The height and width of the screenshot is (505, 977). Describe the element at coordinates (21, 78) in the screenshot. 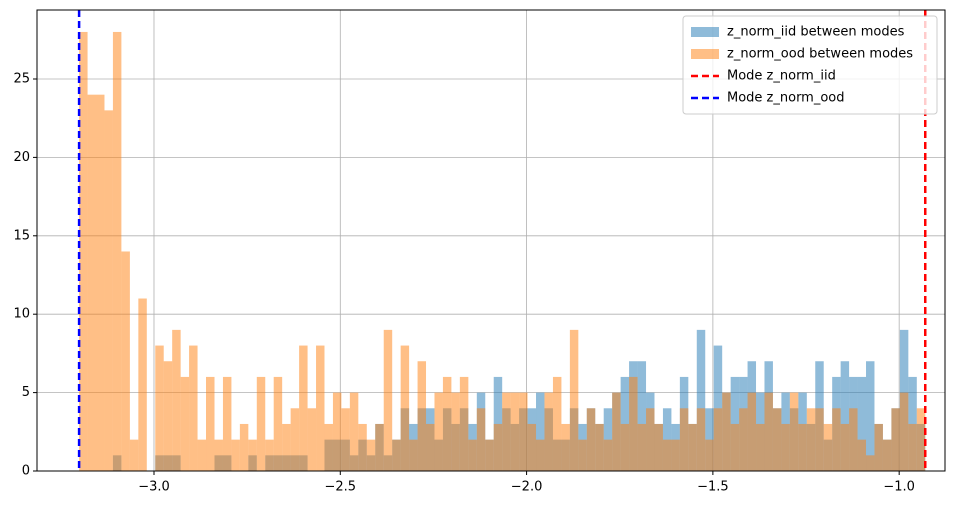

I see `y-tick-label: 25` at that location.